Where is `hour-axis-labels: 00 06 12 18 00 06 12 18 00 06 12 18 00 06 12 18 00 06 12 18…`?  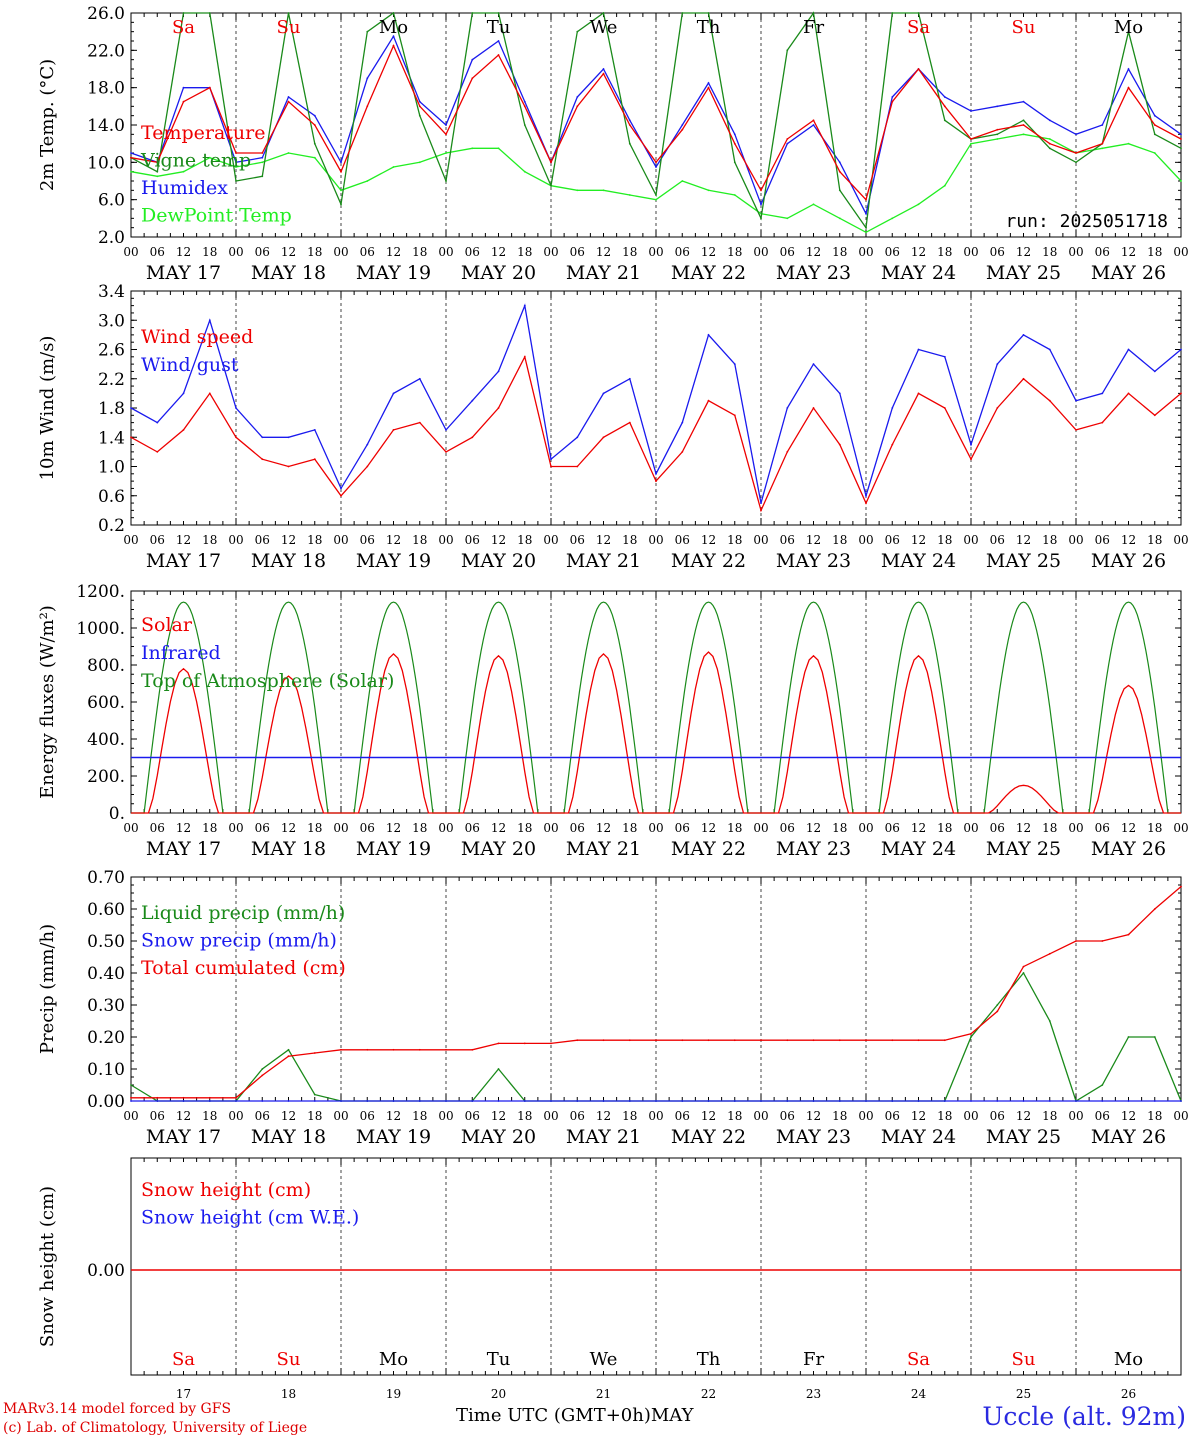
hour-axis-labels: 00 06 12 18 00 06 12 18 00 06 12 18 00 06 12 18 00 06 12 18… is located at coordinates (655, 1128).